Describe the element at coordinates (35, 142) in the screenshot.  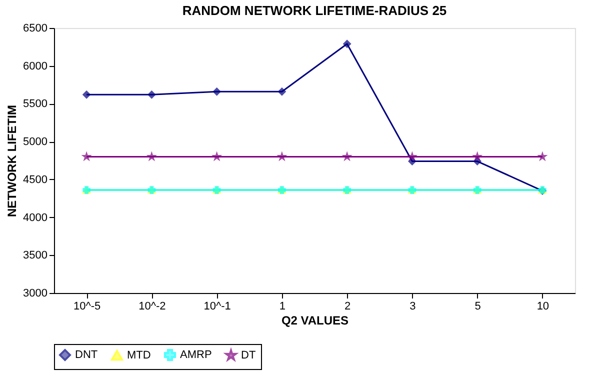
I see `y-tick-label: 5000` at that location.